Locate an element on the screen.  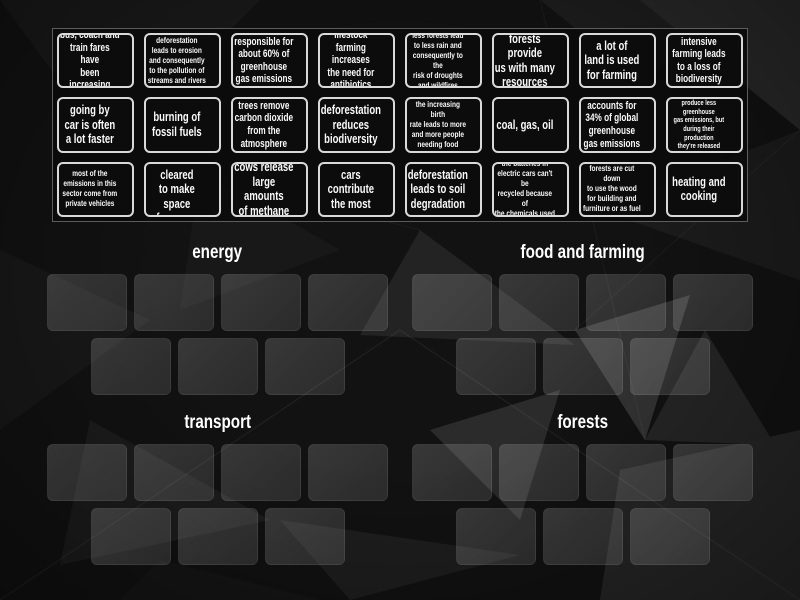
word-tile: forests provide us with many resources is located at coordinates (530, 61).